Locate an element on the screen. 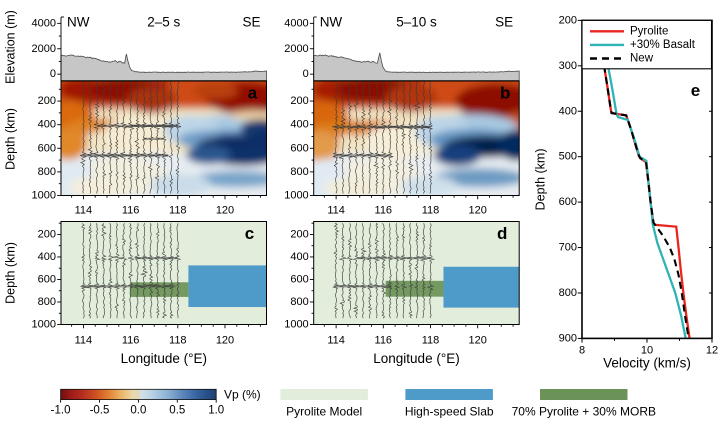  panel-d-depth-tick-label: 200 is located at coordinates (299, 234).